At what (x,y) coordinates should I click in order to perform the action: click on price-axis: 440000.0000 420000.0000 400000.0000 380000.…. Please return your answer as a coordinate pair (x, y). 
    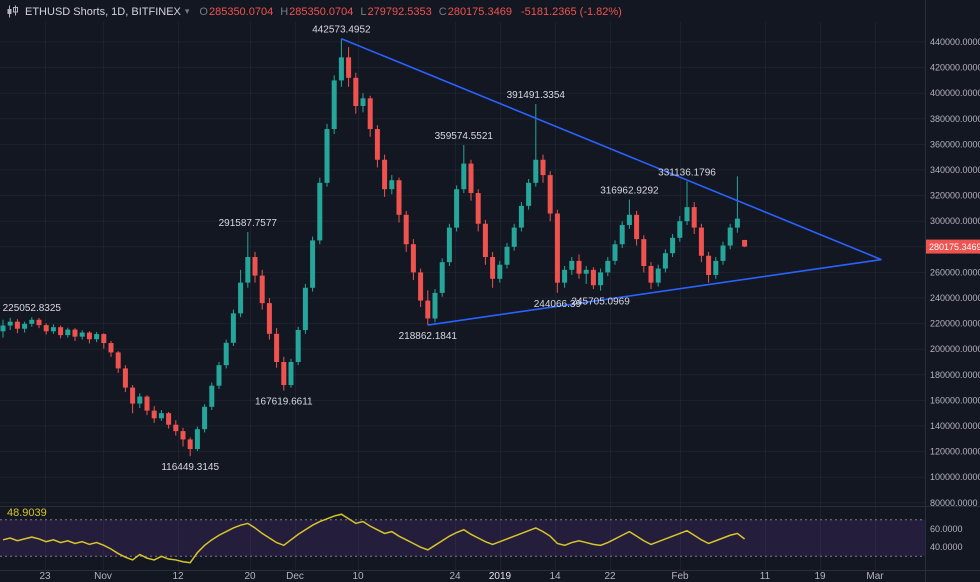
    Looking at the image, I should click on (955, 294).